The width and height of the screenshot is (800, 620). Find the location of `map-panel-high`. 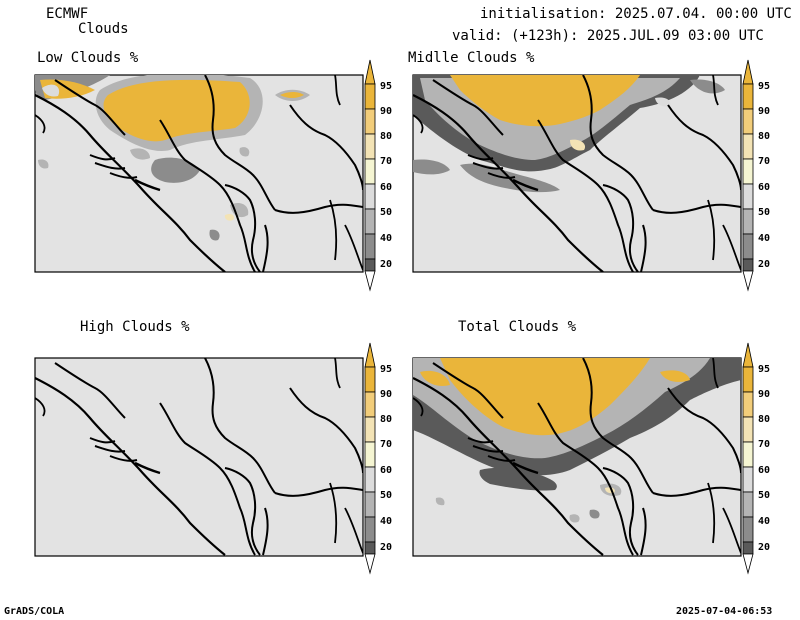

map-panel-high is located at coordinates (199, 457).